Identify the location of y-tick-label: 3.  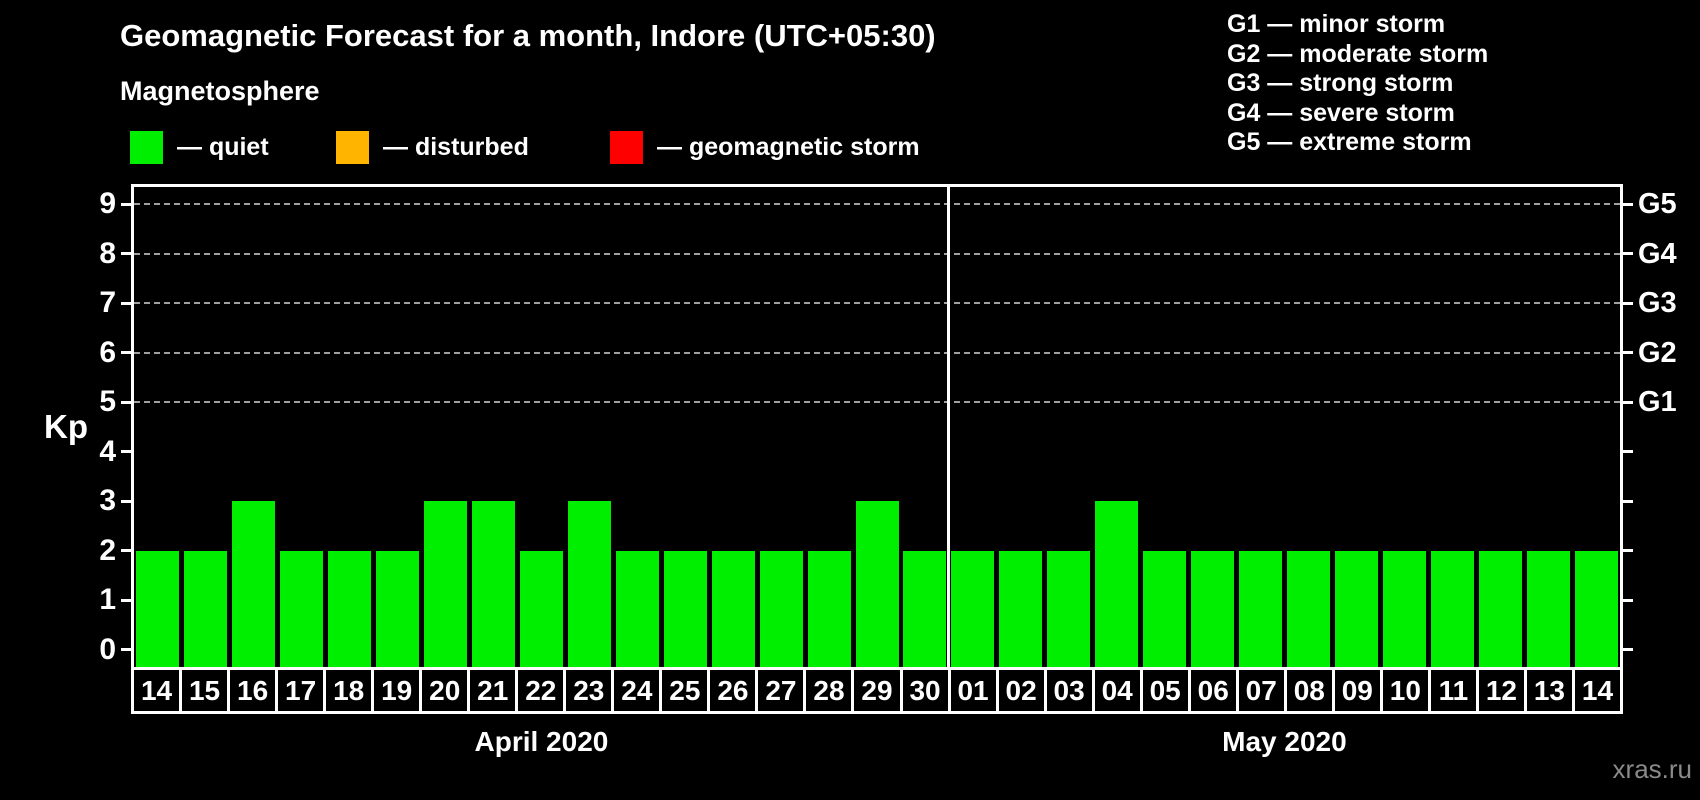
(107, 501).